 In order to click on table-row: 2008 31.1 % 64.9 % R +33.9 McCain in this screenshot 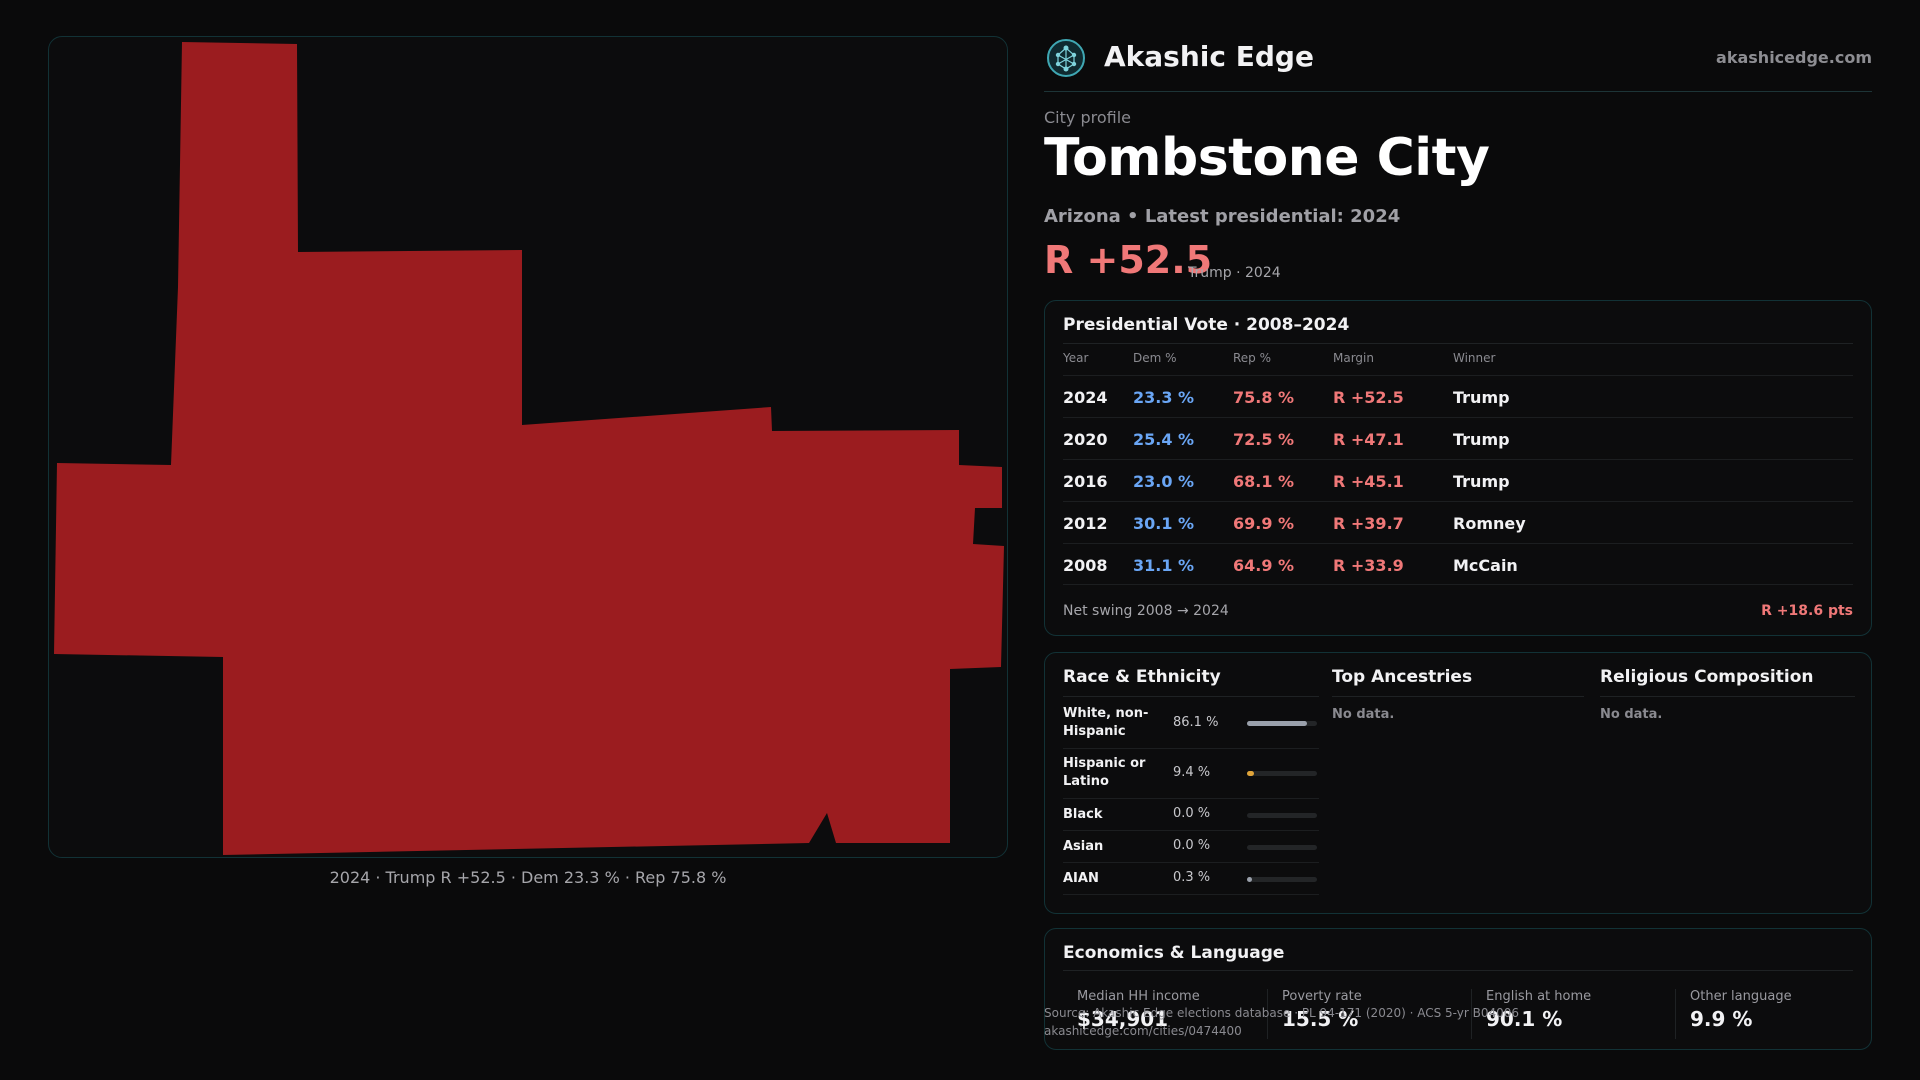, I will do `click(1458, 564)`.